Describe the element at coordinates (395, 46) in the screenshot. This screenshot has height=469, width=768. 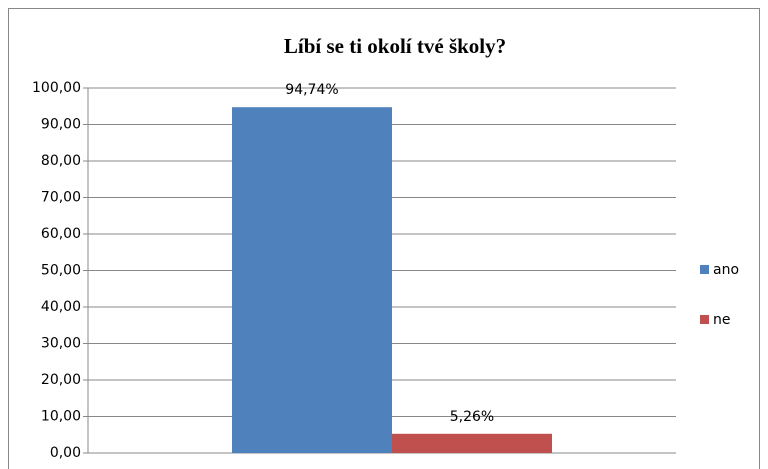
I see `chart-title: Líbí se ti okolí tvé školy?` at that location.